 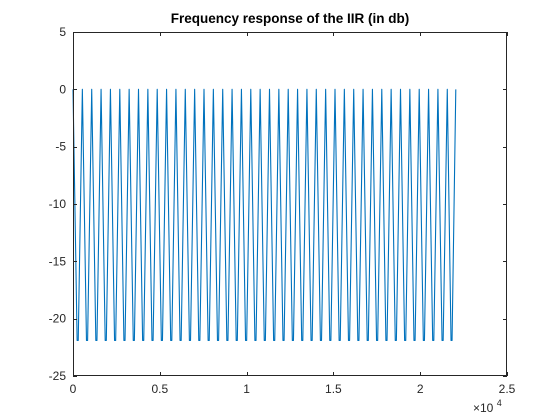 What do you see at coordinates (159, 389) in the screenshot?
I see `x-tick-label: 0.5` at bounding box center [159, 389].